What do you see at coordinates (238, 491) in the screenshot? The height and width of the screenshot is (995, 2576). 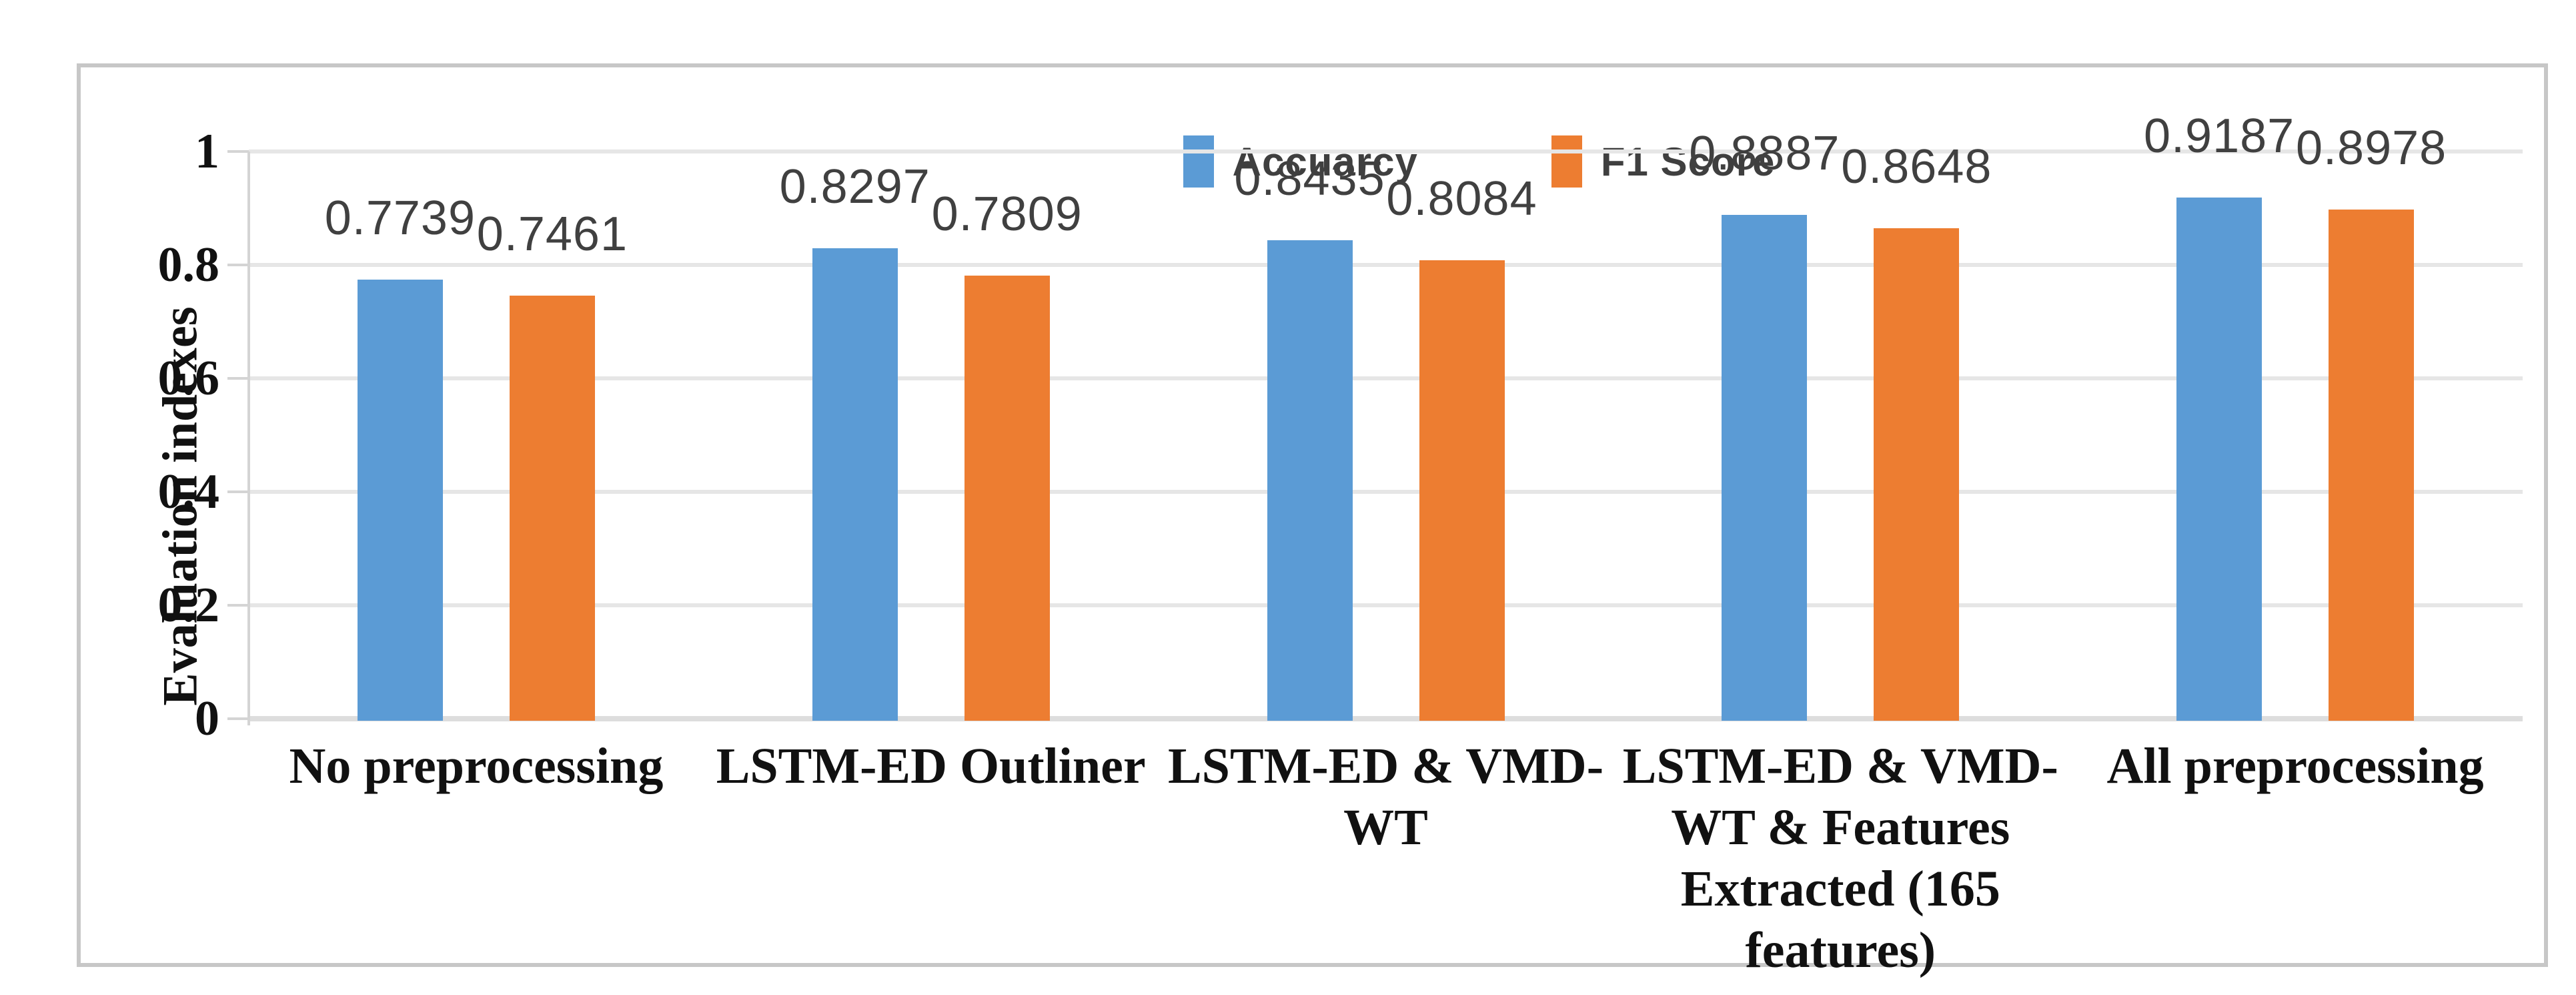 I see `y-axis-tick-0.4` at bounding box center [238, 491].